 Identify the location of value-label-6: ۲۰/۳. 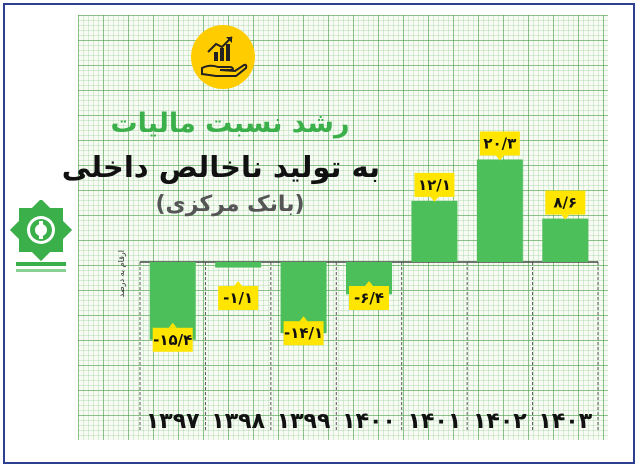
(499, 146).